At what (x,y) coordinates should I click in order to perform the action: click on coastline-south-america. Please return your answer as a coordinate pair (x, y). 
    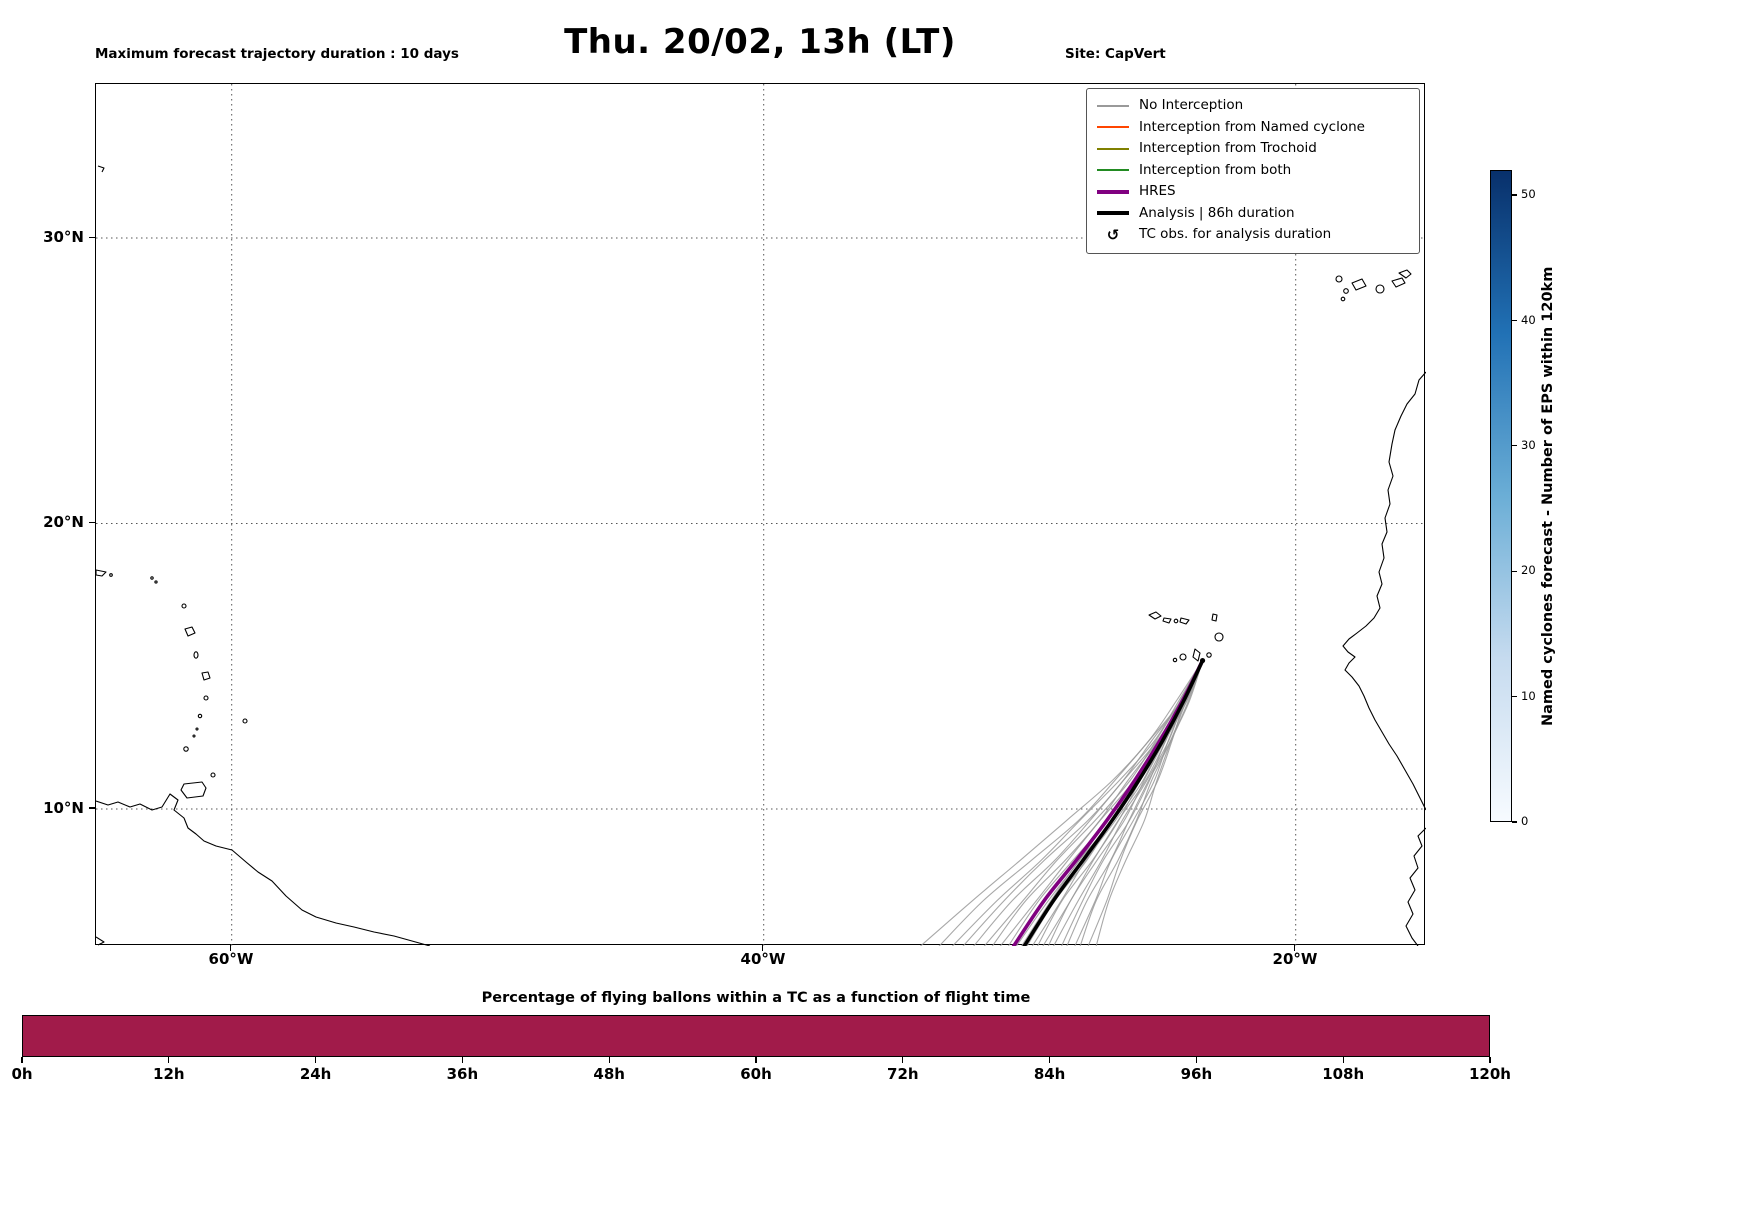
    Looking at the image, I should click on (263, 870).